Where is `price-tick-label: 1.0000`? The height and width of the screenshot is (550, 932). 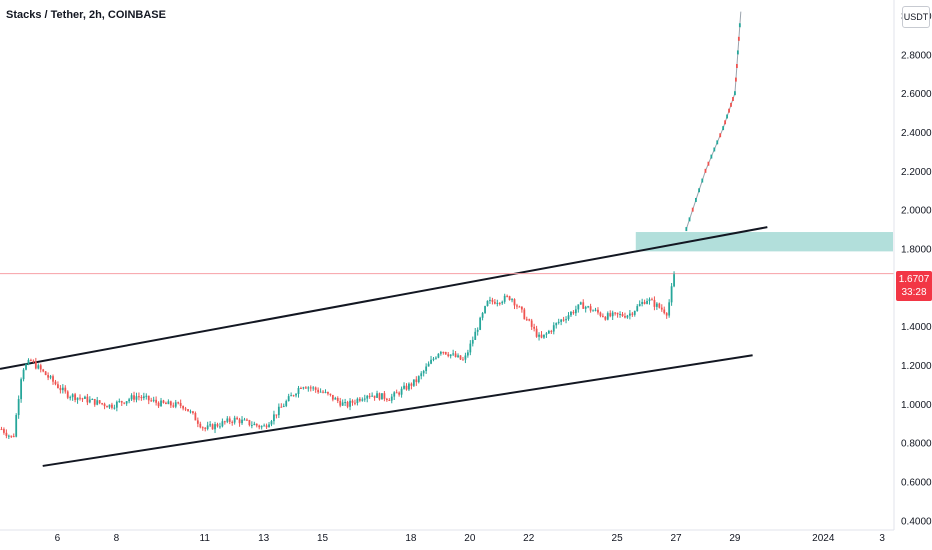
price-tick-label: 1.0000 is located at coordinates (916, 405).